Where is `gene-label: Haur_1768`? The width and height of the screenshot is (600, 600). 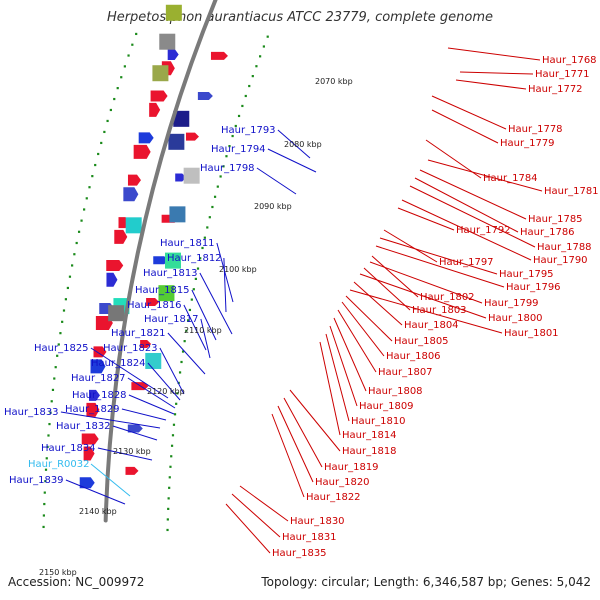
gene-label: Haur_1768 is located at coordinates (569, 60).